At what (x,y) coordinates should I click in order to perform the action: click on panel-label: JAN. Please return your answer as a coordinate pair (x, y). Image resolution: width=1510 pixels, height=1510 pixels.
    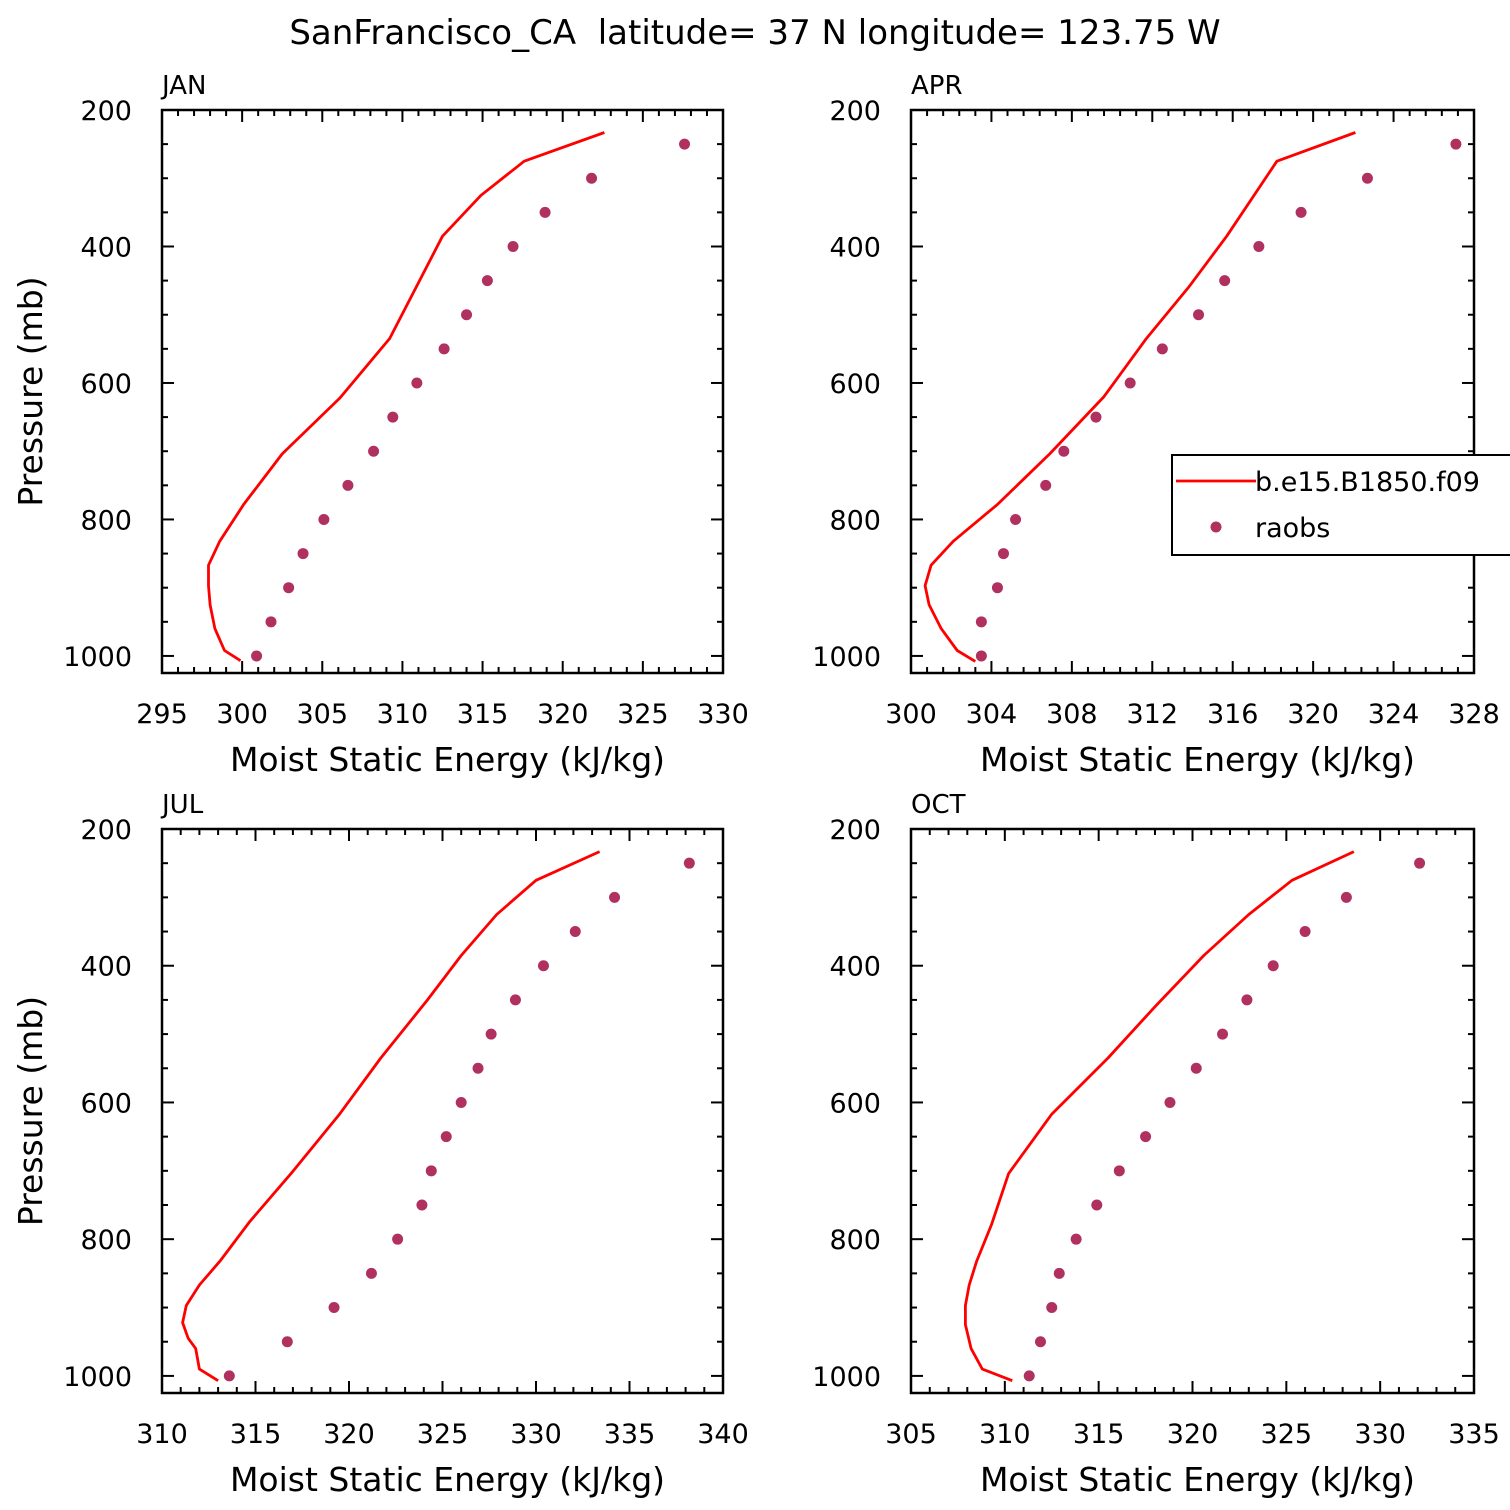
    Looking at the image, I should click on (183, 86).